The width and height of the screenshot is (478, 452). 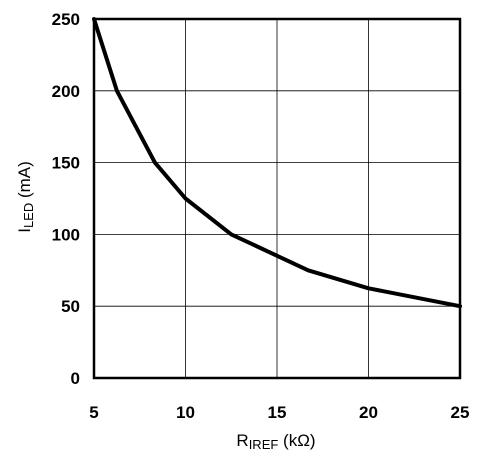 I want to click on y-tick-labels: 0 50 100 150 200 250, so click(x=66, y=199).